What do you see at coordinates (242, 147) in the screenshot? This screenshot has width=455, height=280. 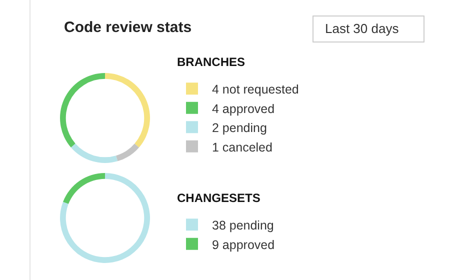 I see `legend-label: 1 canceled` at bounding box center [242, 147].